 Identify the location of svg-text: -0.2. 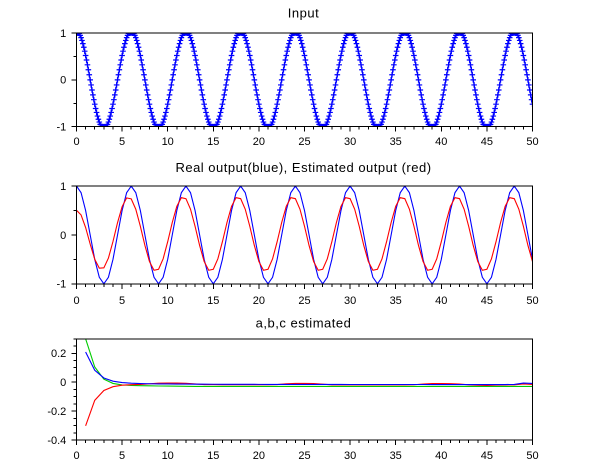
(56, 412).